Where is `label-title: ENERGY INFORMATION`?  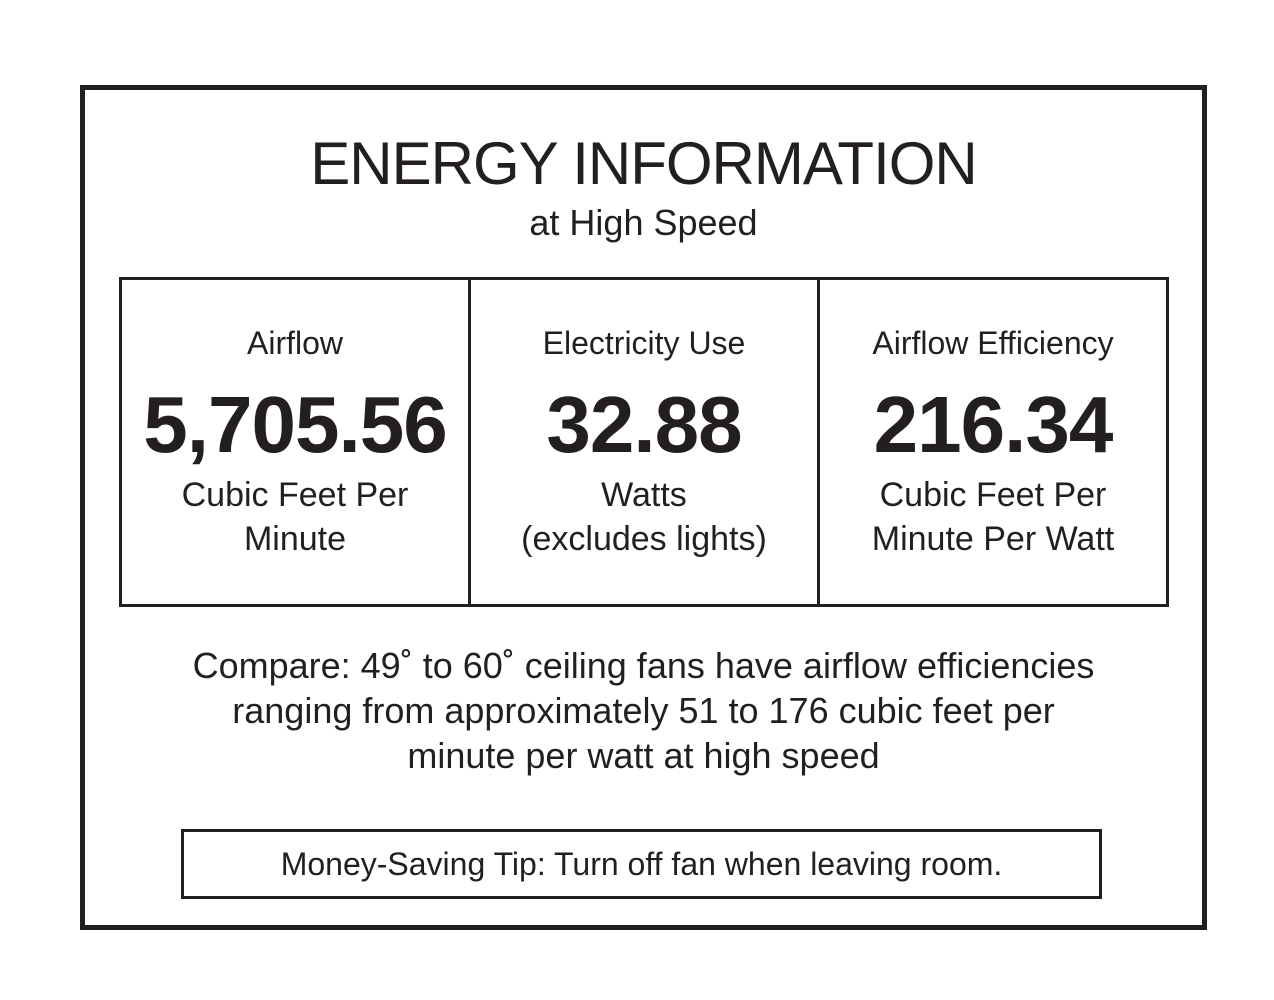 label-title: ENERGY INFORMATION is located at coordinates (644, 163).